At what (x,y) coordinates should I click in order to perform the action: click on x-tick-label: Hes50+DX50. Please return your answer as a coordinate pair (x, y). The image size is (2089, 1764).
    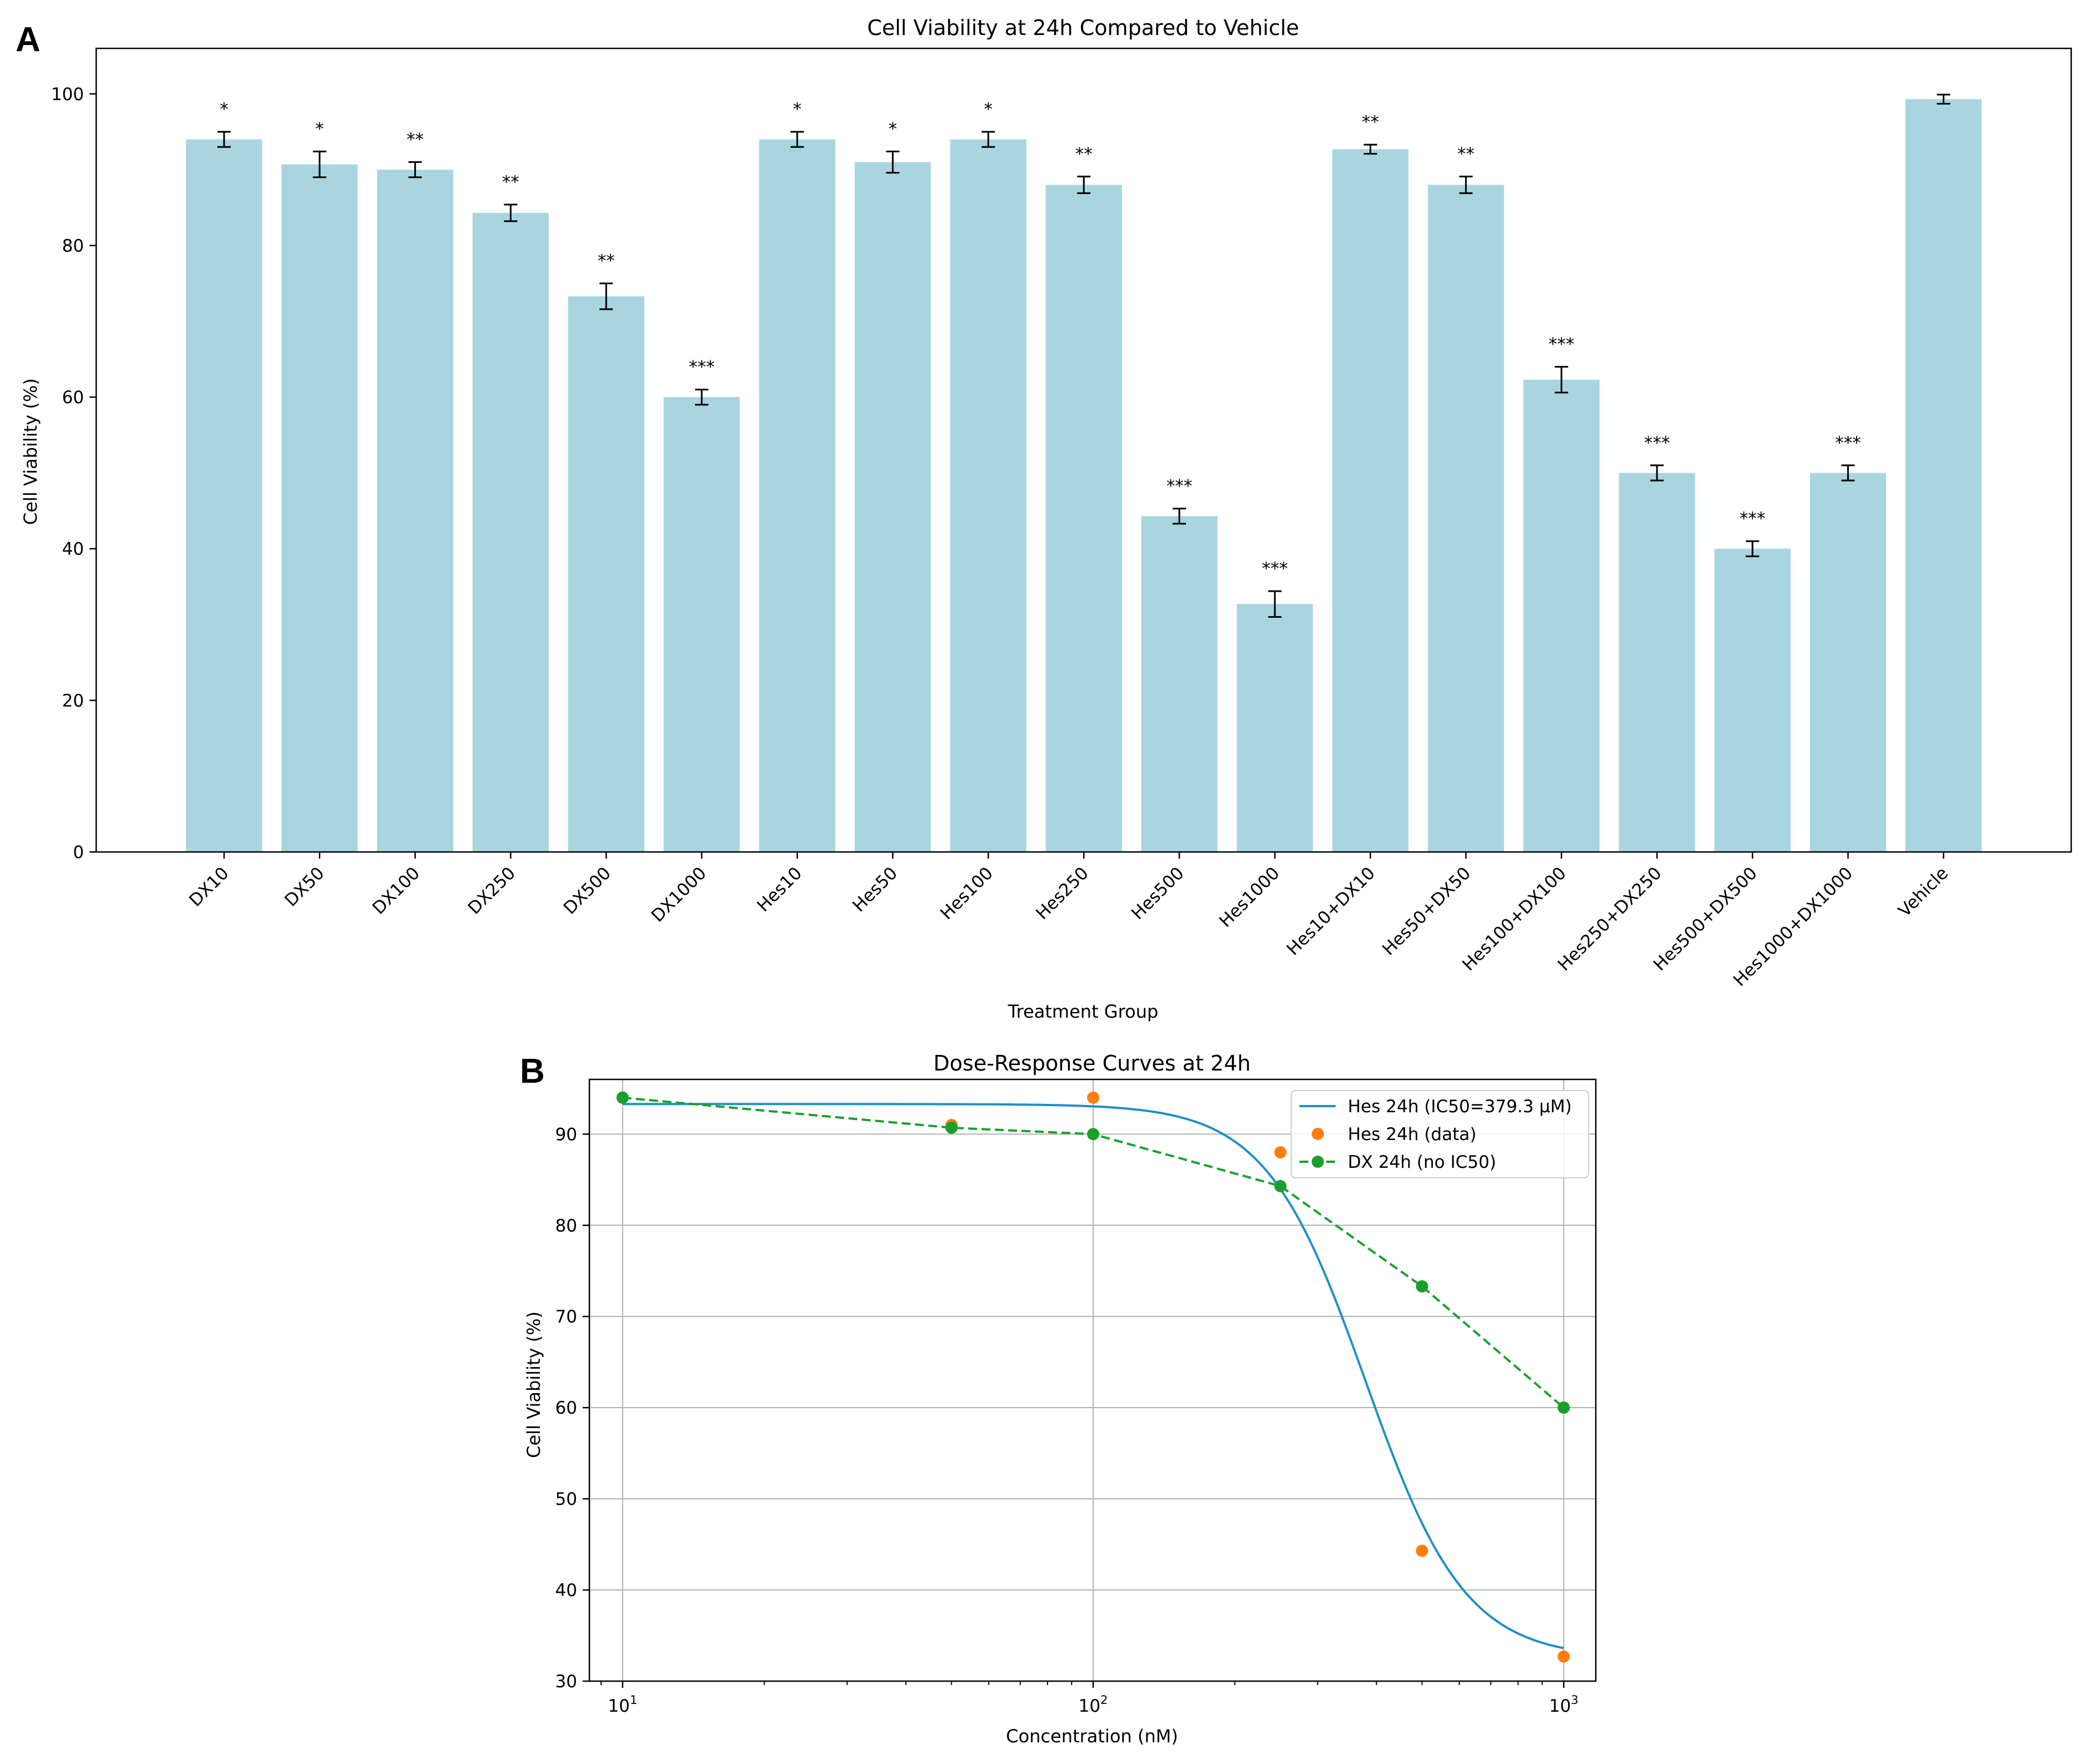
    Looking at the image, I should click on (1426, 911).